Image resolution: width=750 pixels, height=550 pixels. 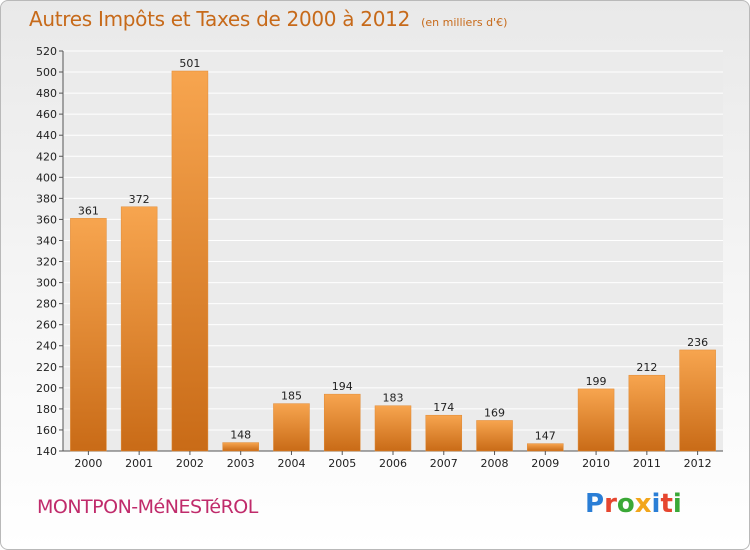 What do you see at coordinates (46, 262) in the screenshot?
I see `y-tick-label: 320` at bounding box center [46, 262].